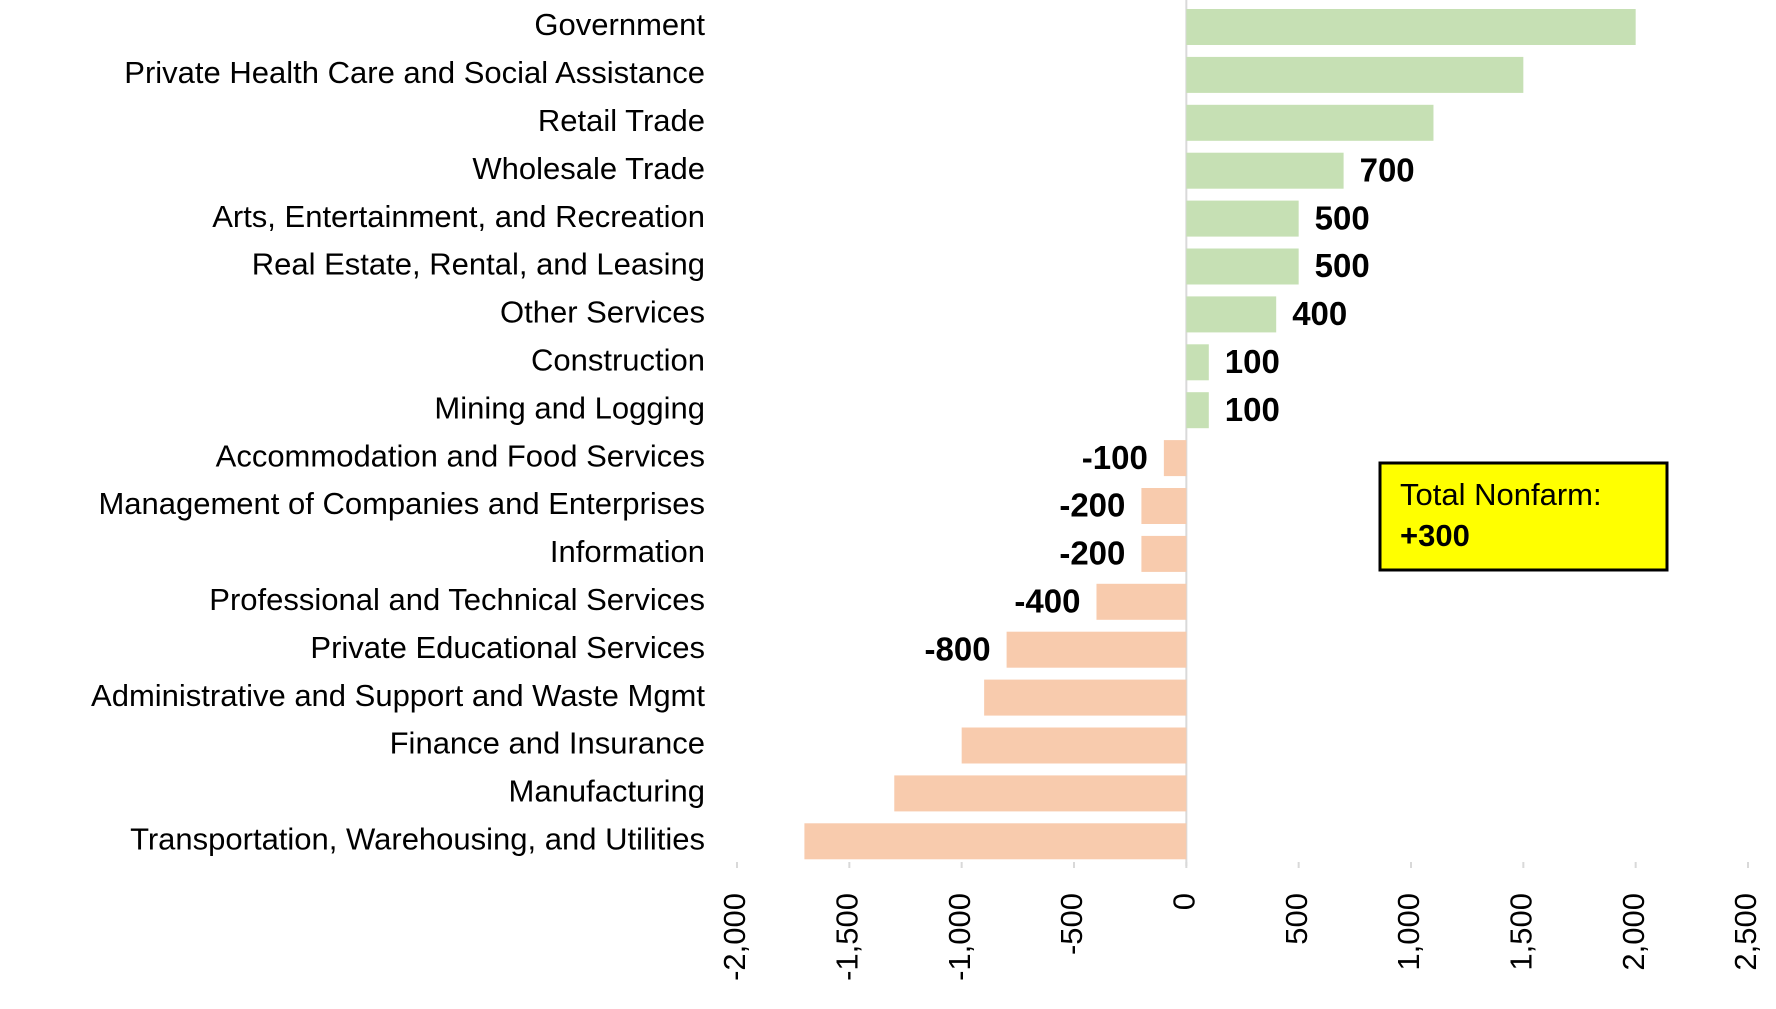 The height and width of the screenshot is (1009, 1776). What do you see at coordinates (1387, 169) in the screenshot?
I see `value-label: 700` at bounding box center [1387, 169].